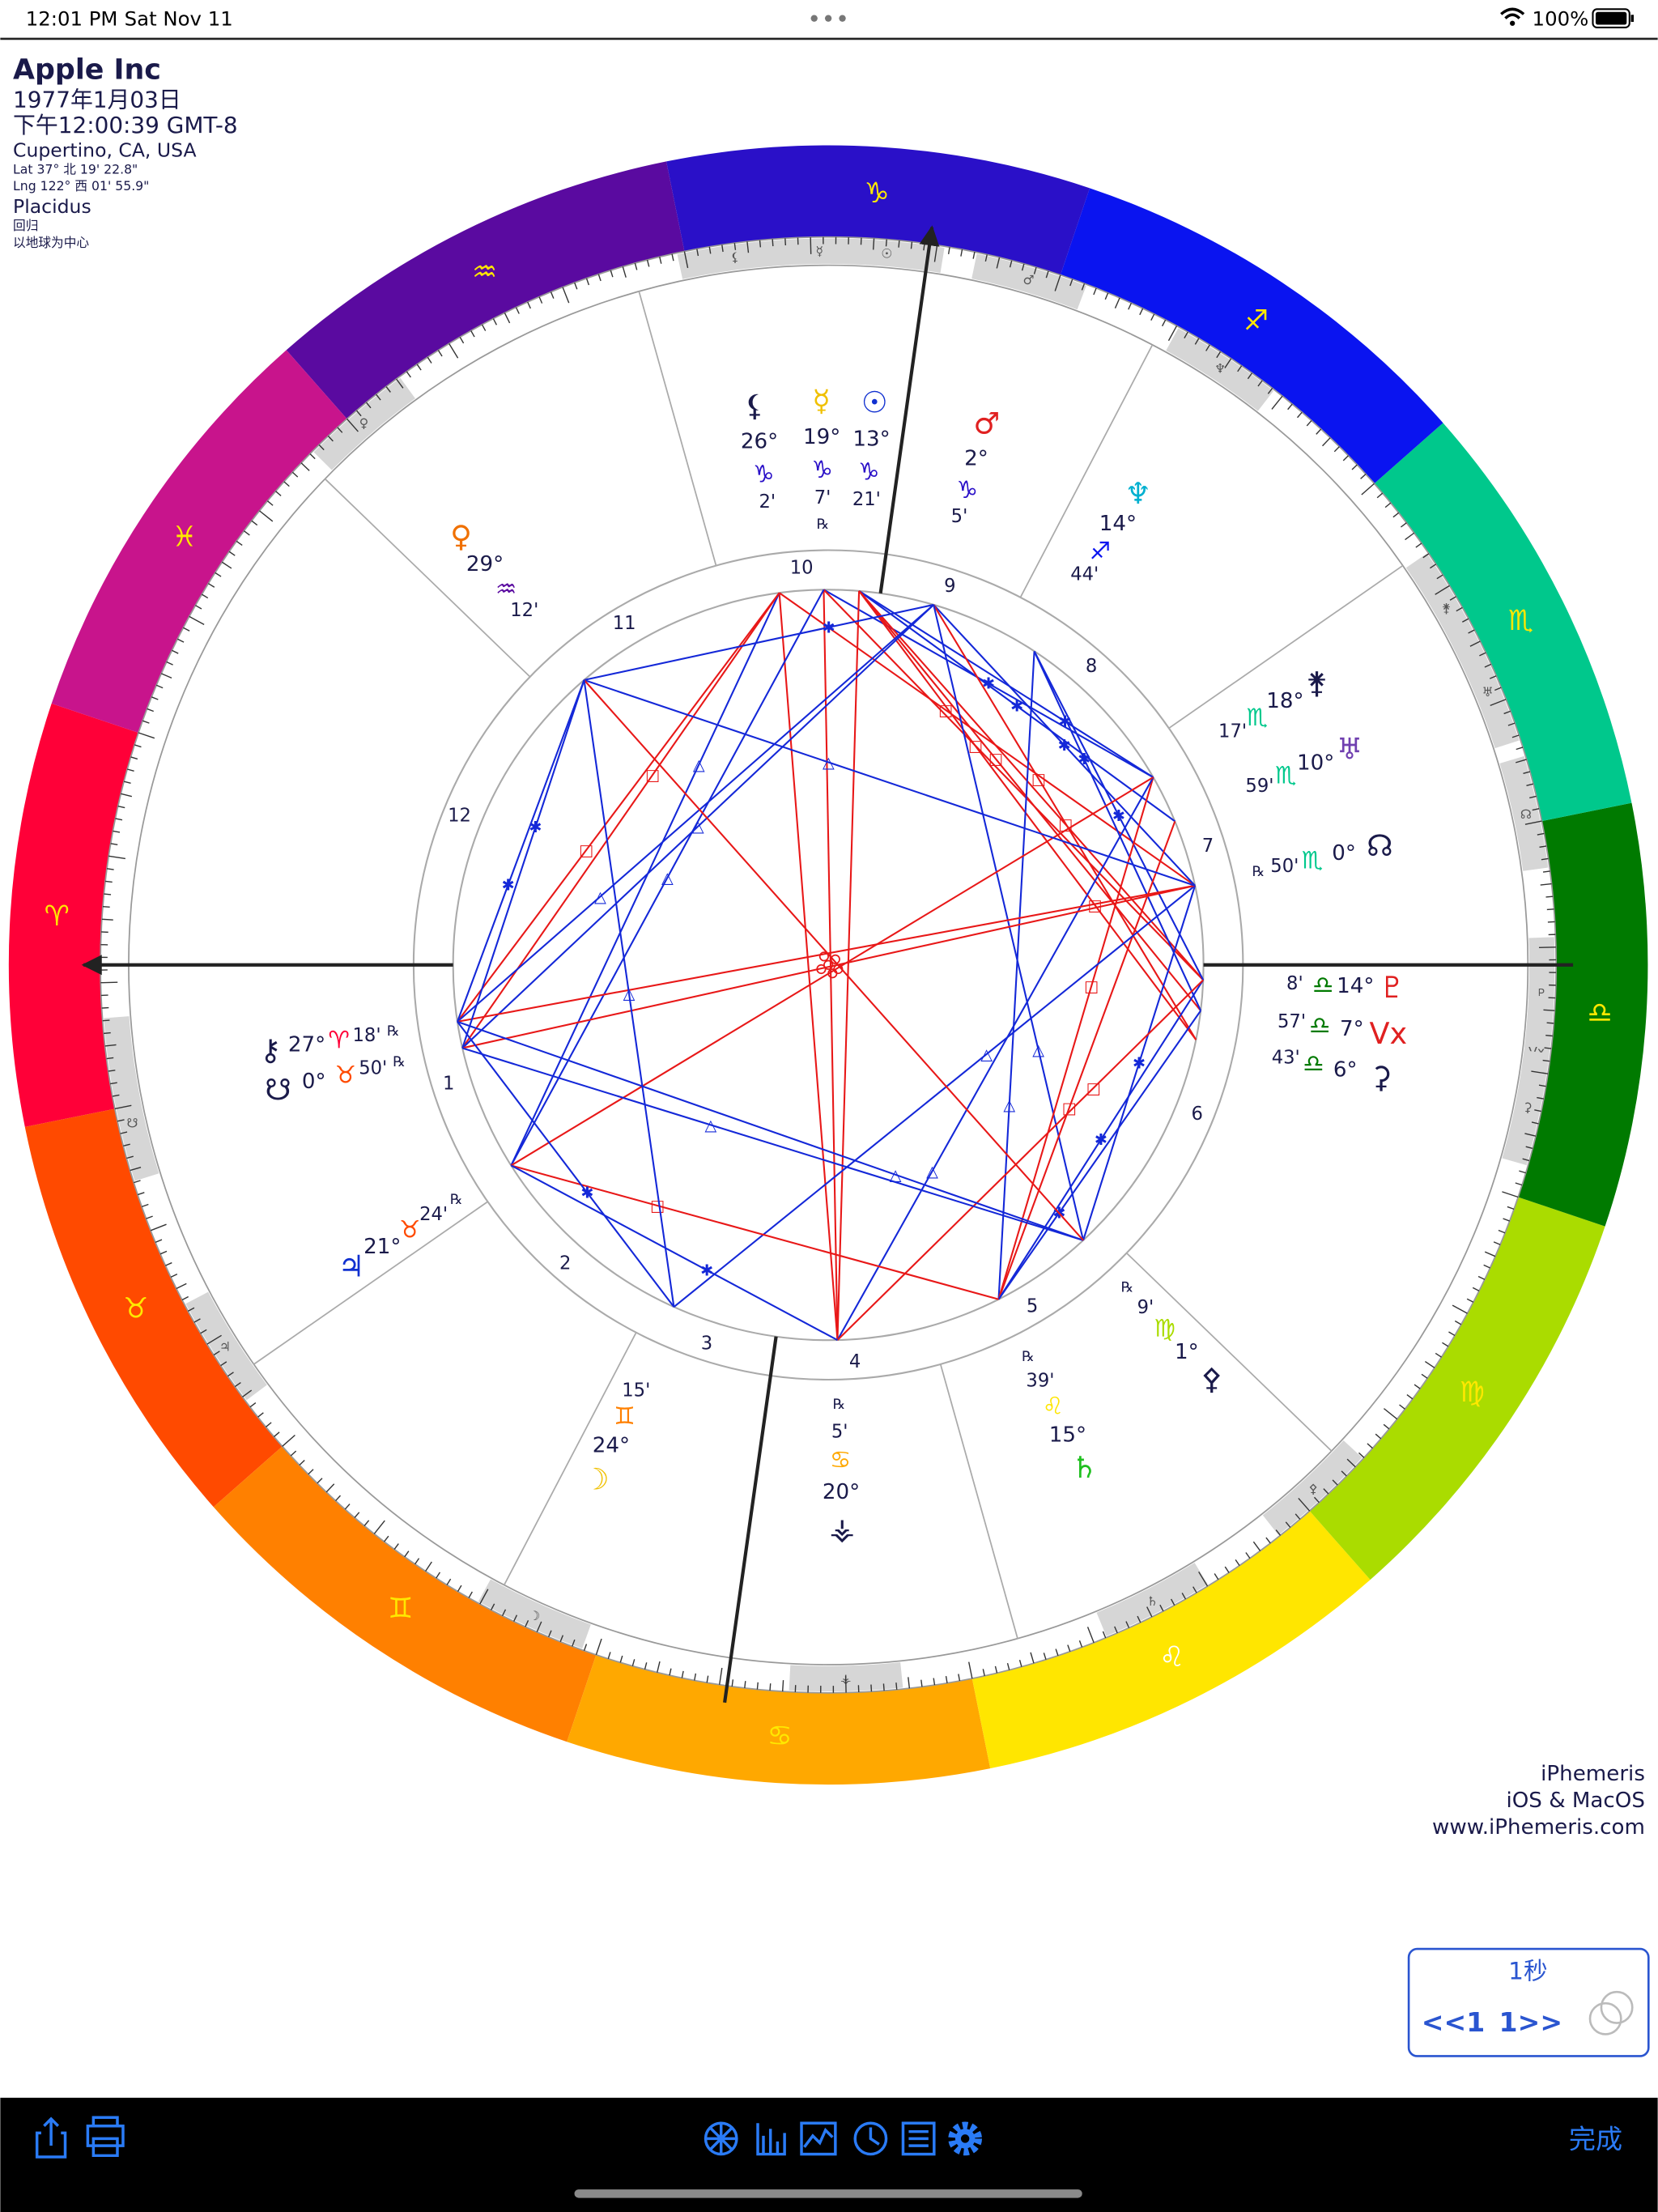 This screenshot has width=1658, height=2212. Describe the element at coordinates (105, 2137) in the screenshot. I see `print-button` at that location.